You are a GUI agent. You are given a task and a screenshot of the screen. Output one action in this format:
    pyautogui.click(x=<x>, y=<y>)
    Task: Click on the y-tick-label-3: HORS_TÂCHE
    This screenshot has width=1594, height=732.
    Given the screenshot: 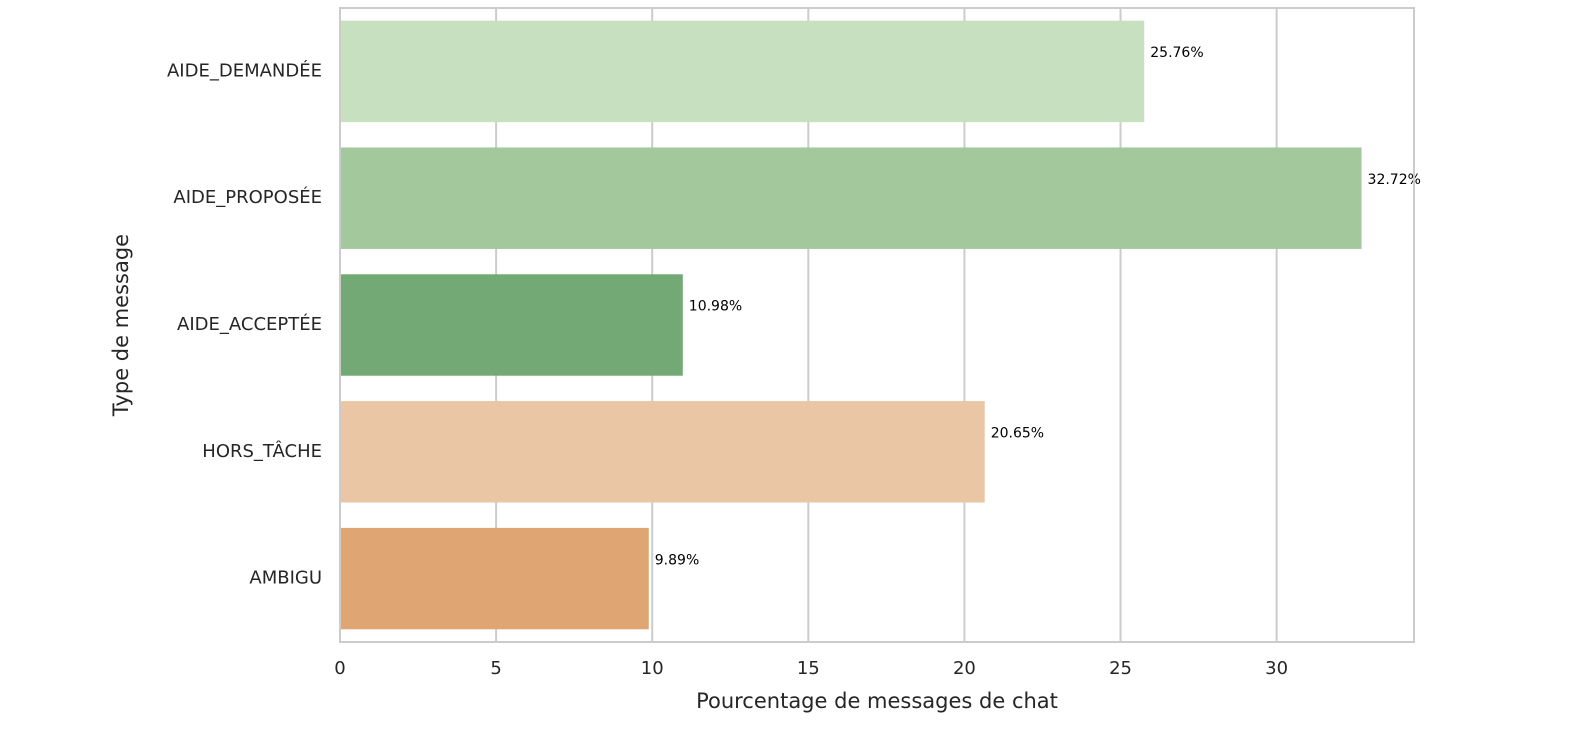 What is the action you would take?
    pyautogui.click(x=262, y=451)
    